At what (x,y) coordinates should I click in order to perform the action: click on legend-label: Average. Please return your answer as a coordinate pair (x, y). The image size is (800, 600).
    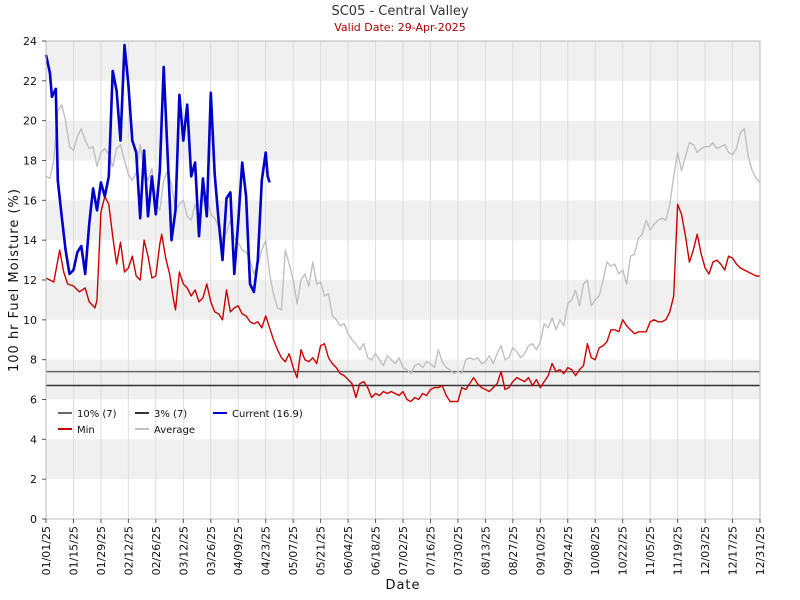
    Looking at the image, I should click on (174, 430).